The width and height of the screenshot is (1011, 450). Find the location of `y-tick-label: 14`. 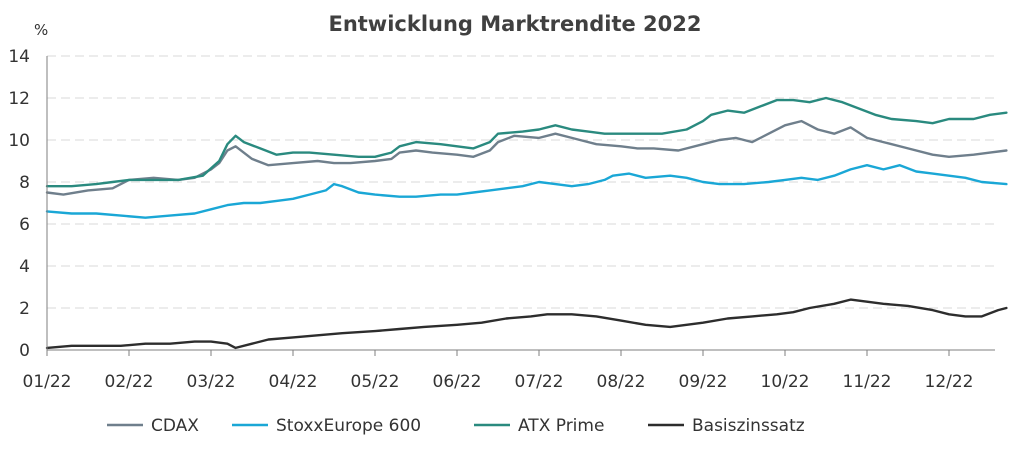

y-tick-label: 14 is located at coordinates (19, 57).